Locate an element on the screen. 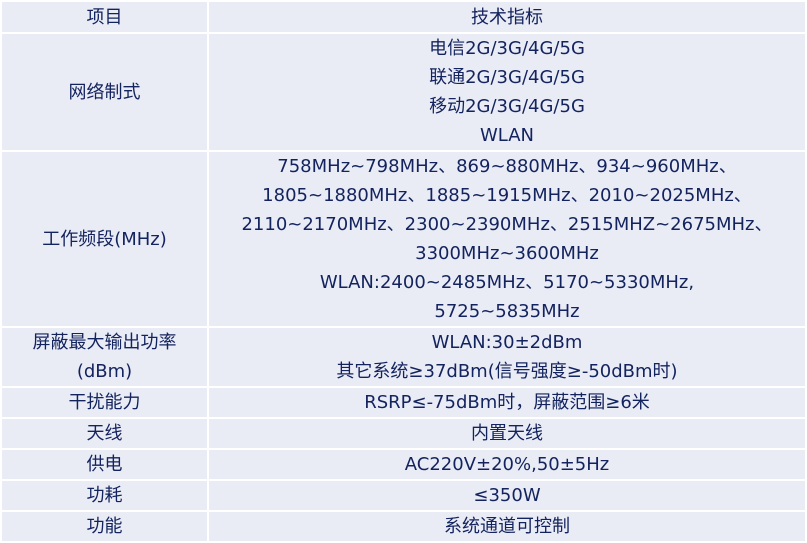  spec-line: WLAN:2400~2485MHz、5170~5330MHz, is located at coordinates (507, 282).